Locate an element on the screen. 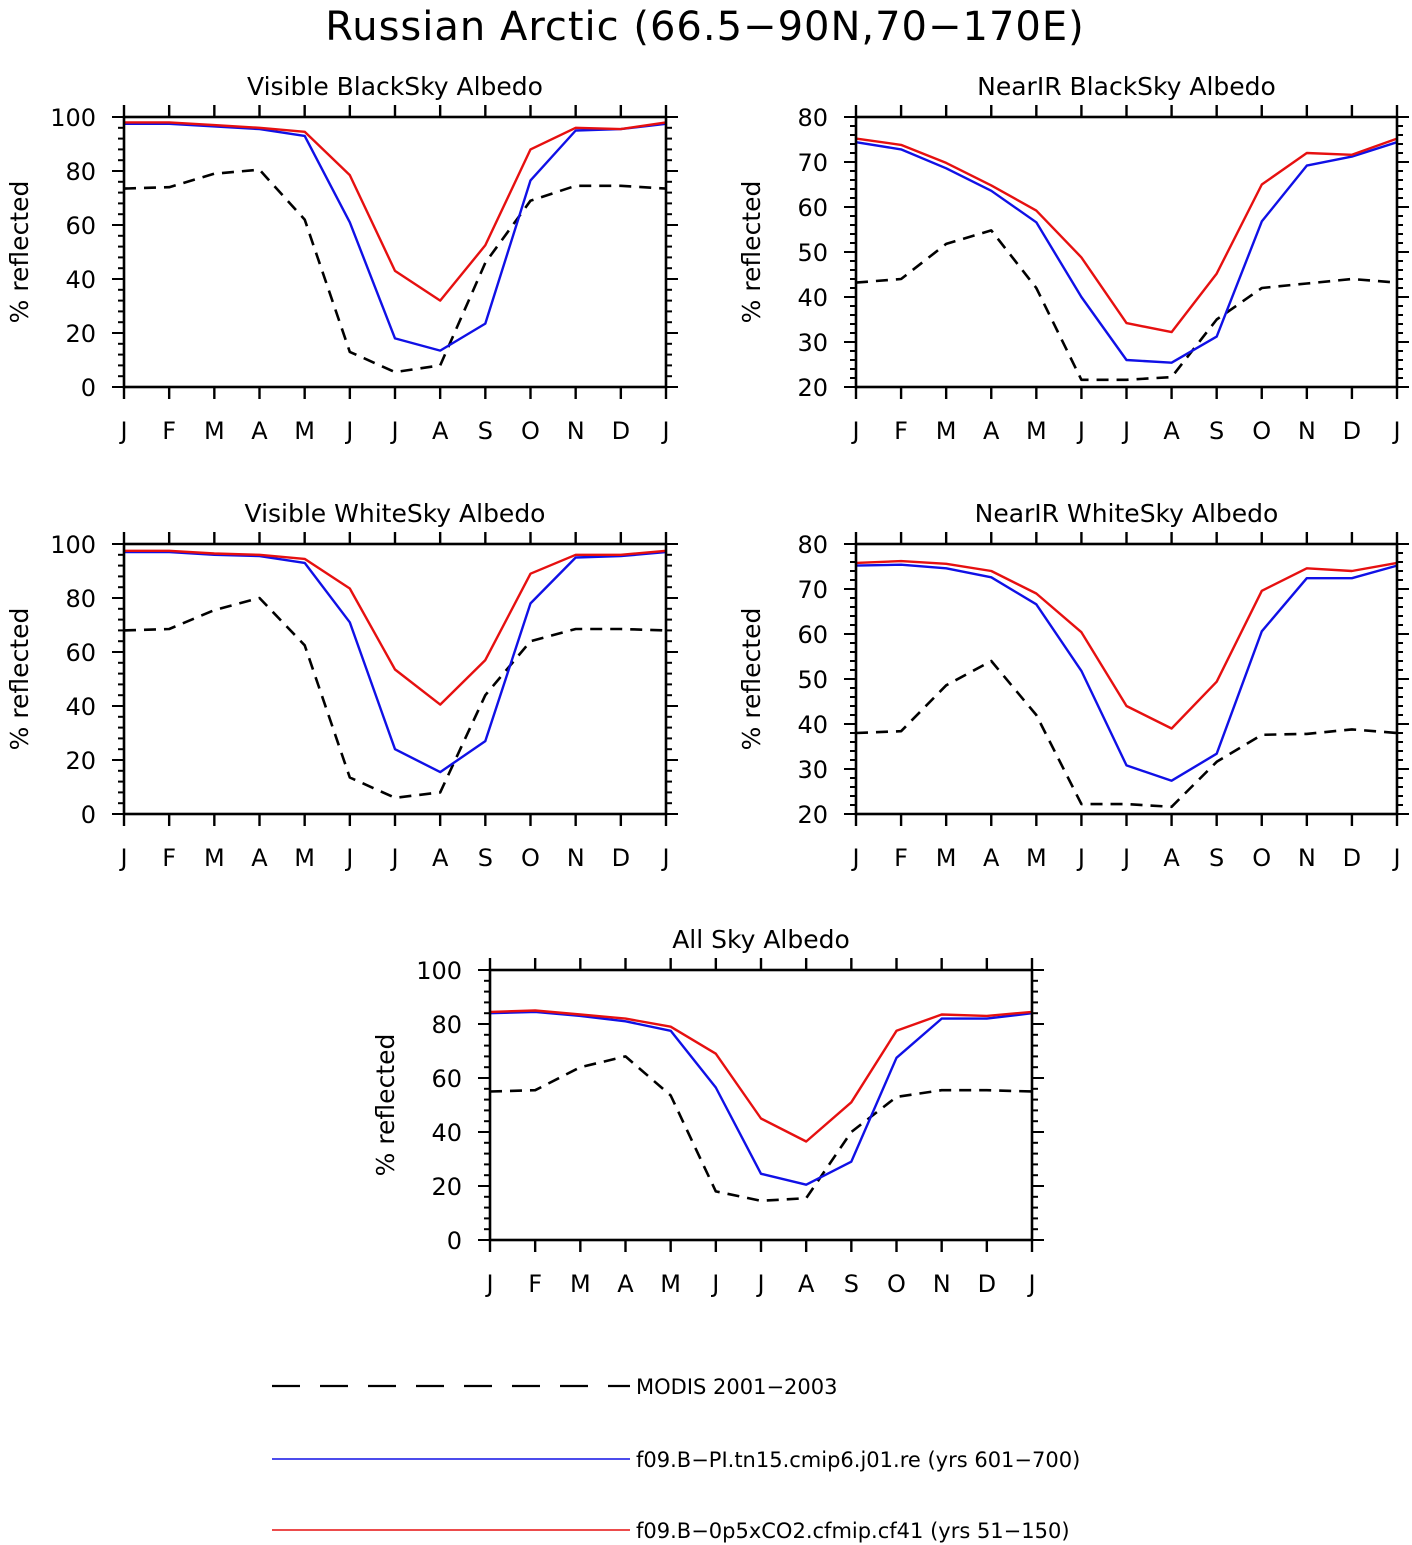  panel-title: Visible WhiteSky Albedo is located at coordinates (395, 513).